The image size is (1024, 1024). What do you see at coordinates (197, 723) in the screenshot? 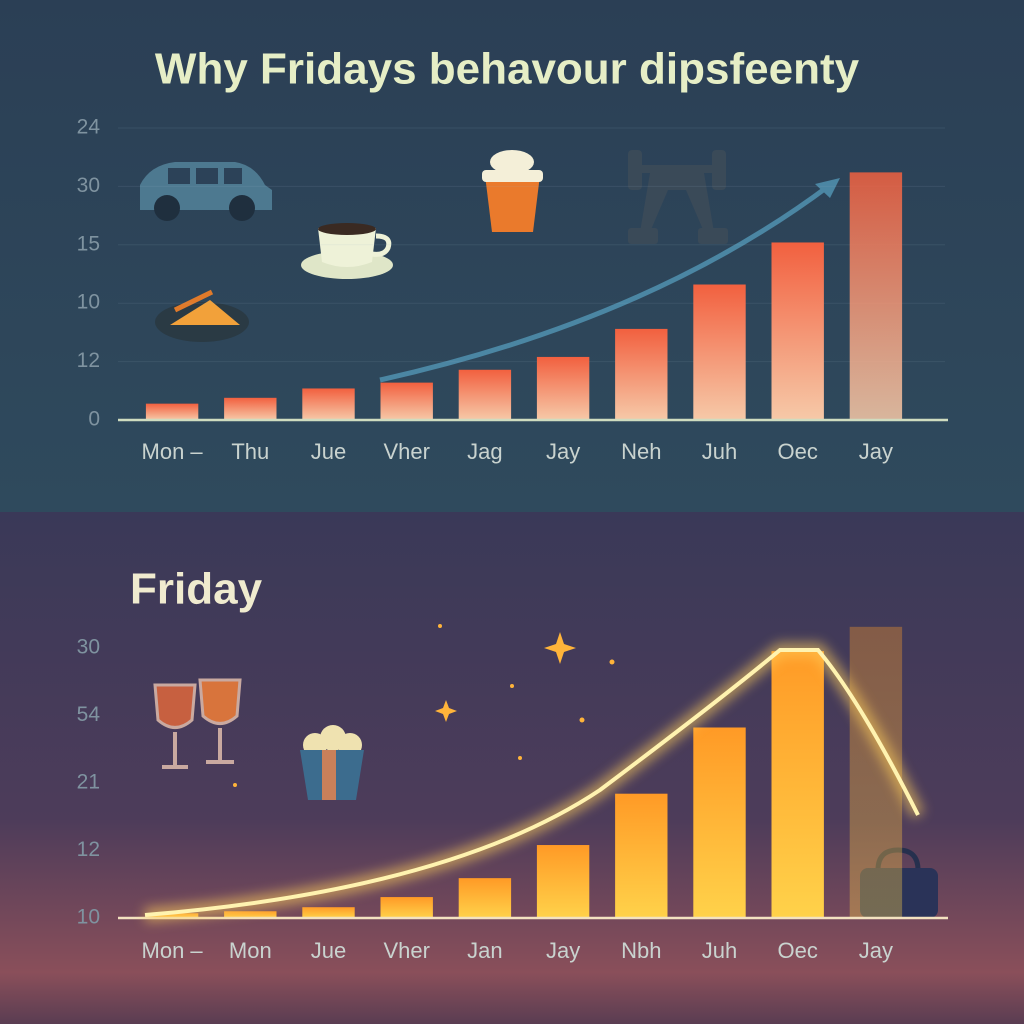
I see `wine-icon` at bounding box center [197, 723].